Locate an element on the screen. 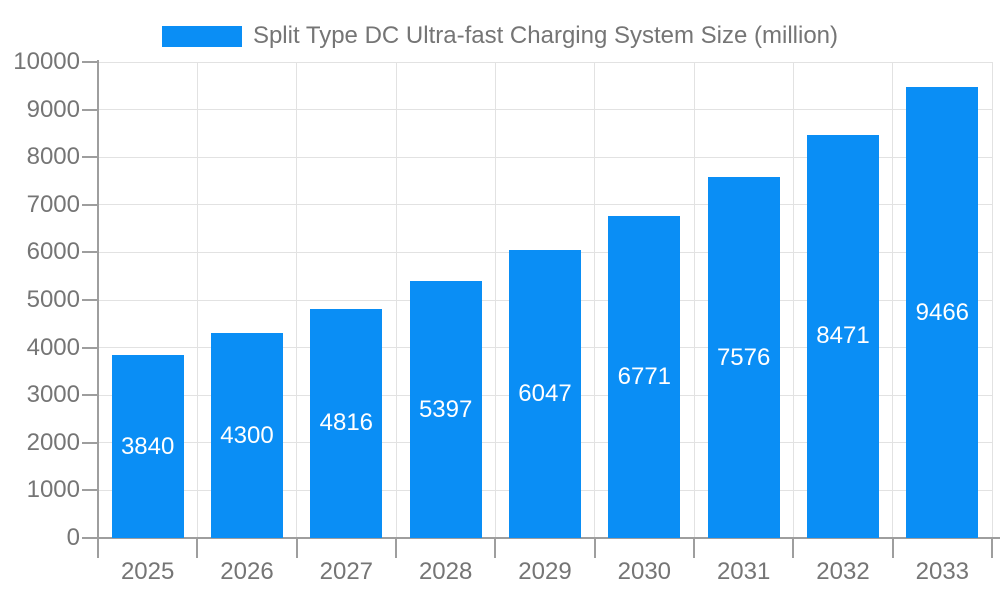  y-axis-tick-label: 4000 is located at coordinates (53, 347).